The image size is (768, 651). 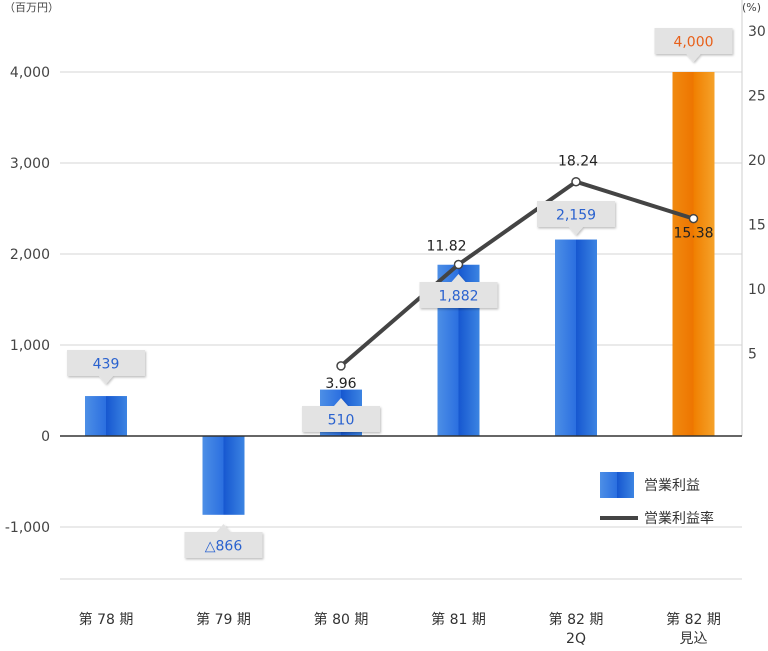 I want to click on left-axis-unit: （百万円）, so click(x=31, y=7).